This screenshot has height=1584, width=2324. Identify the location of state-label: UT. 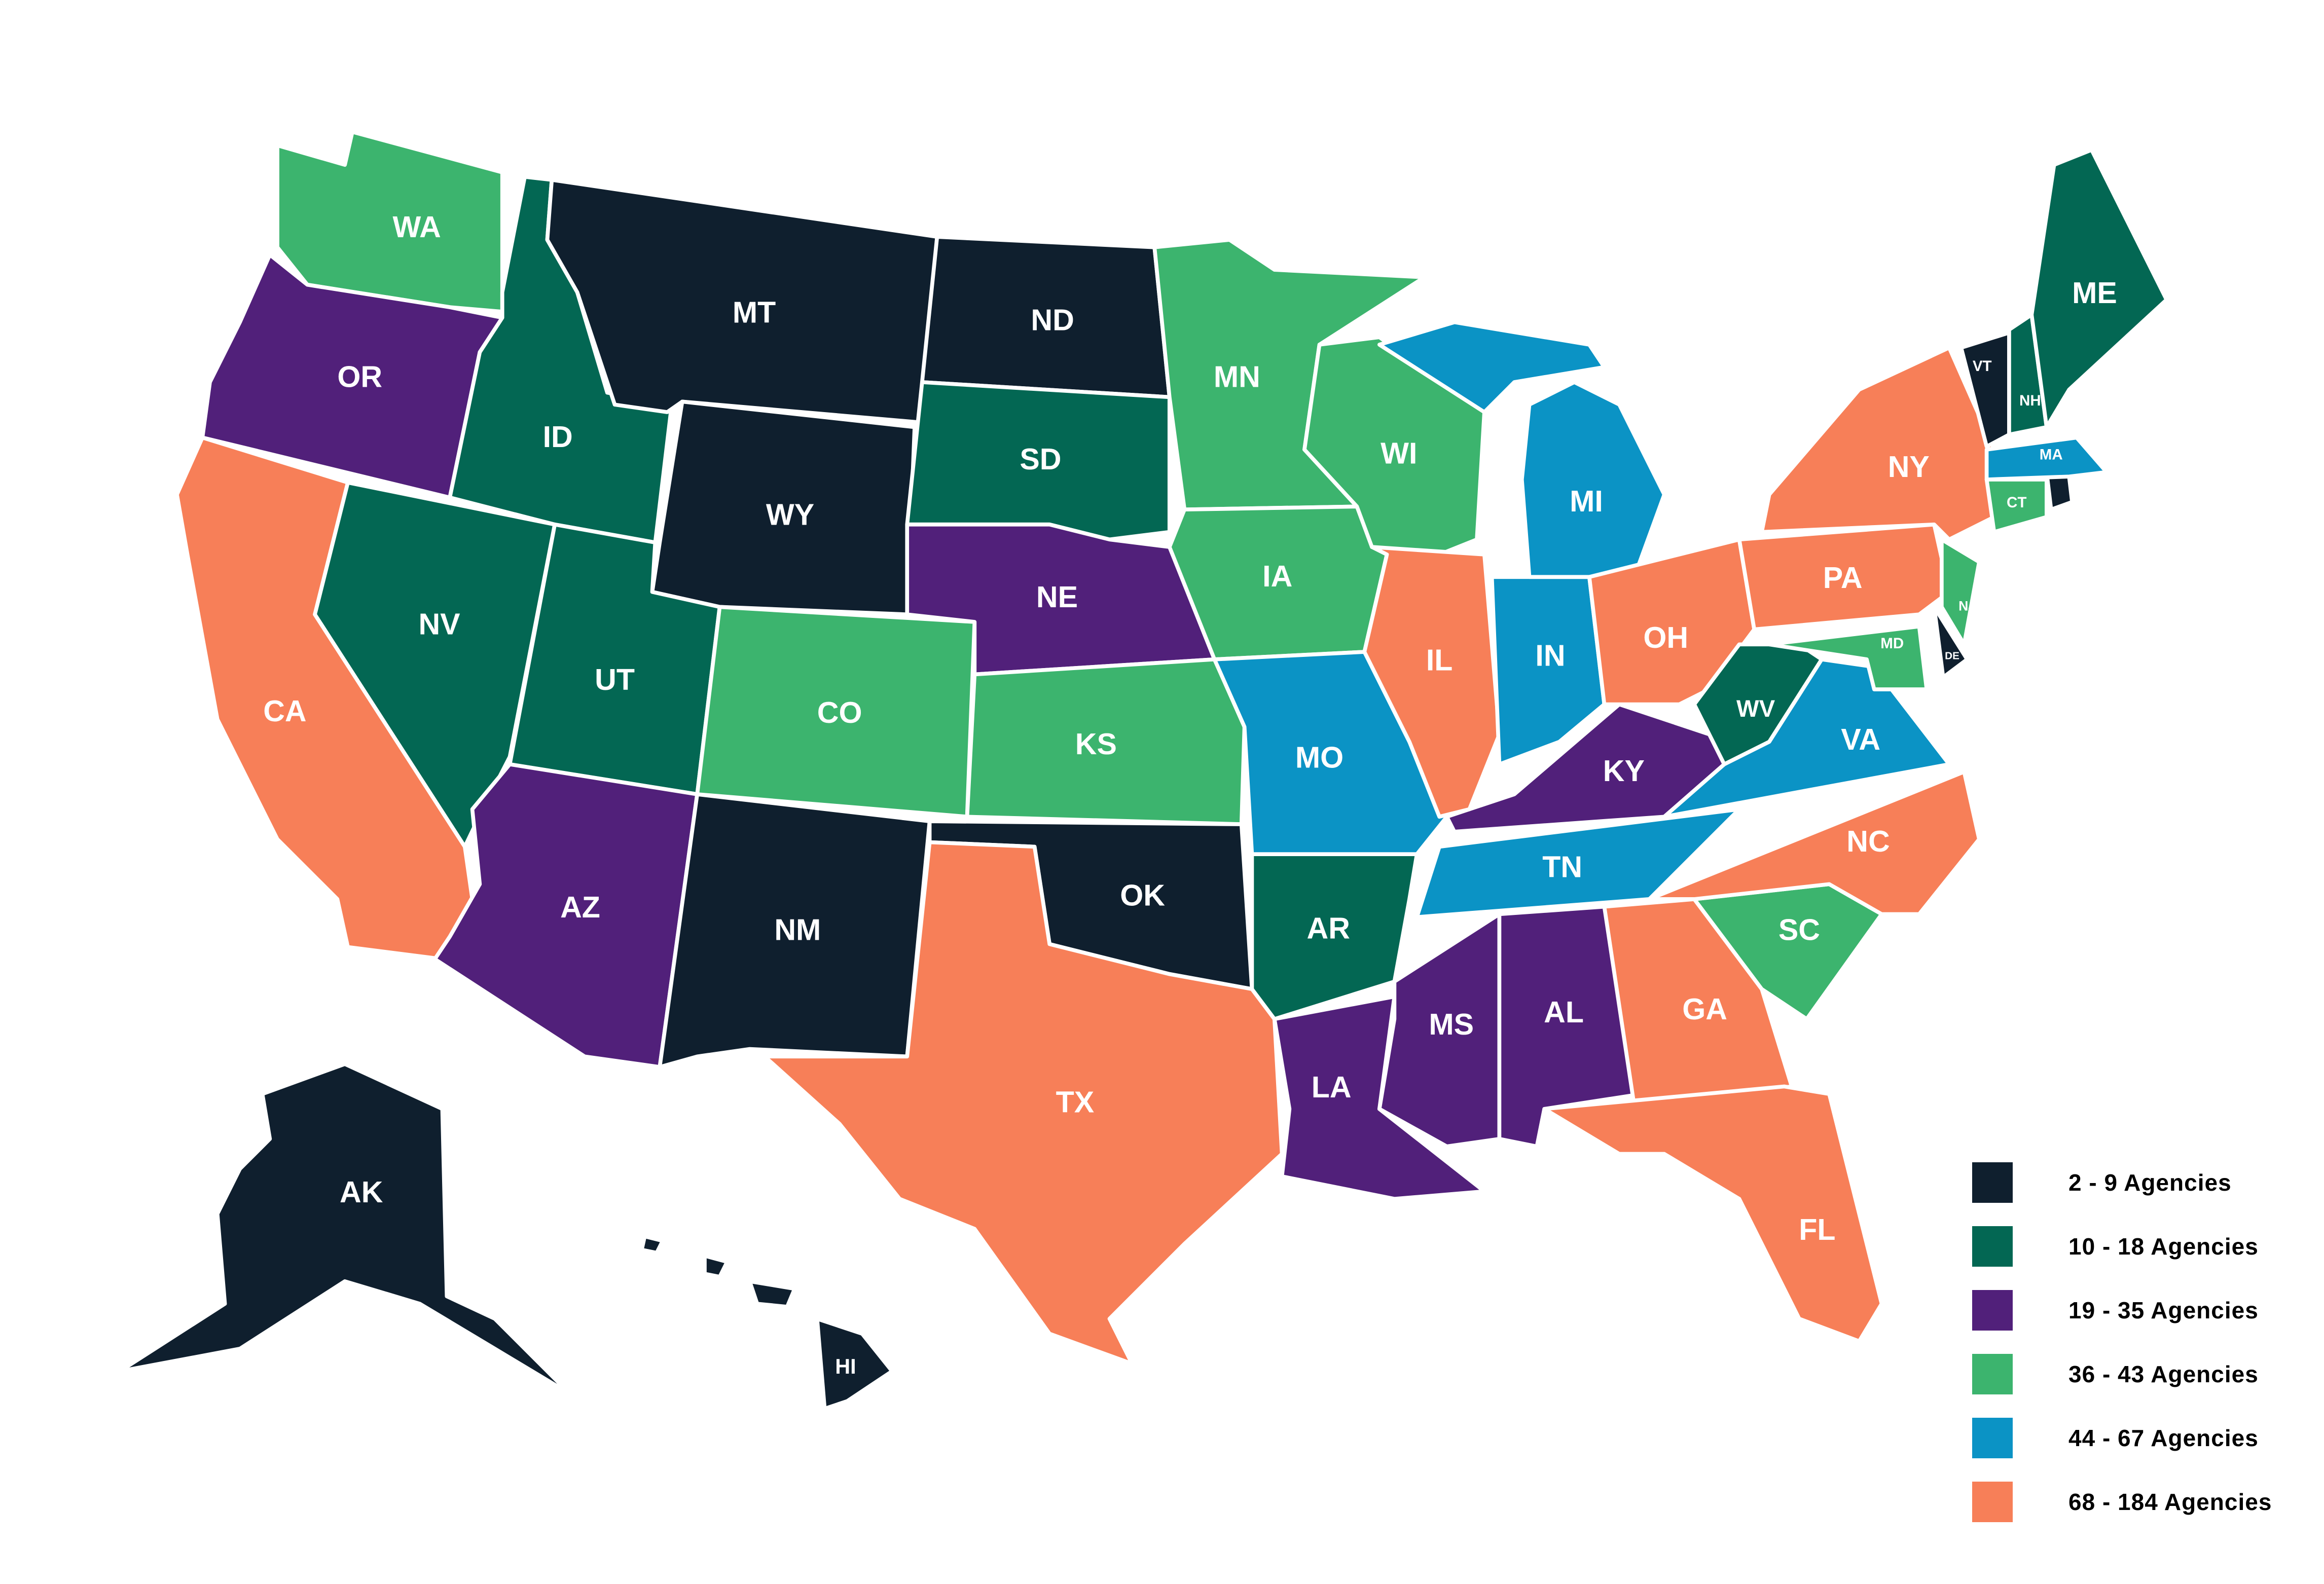
(615, 679).